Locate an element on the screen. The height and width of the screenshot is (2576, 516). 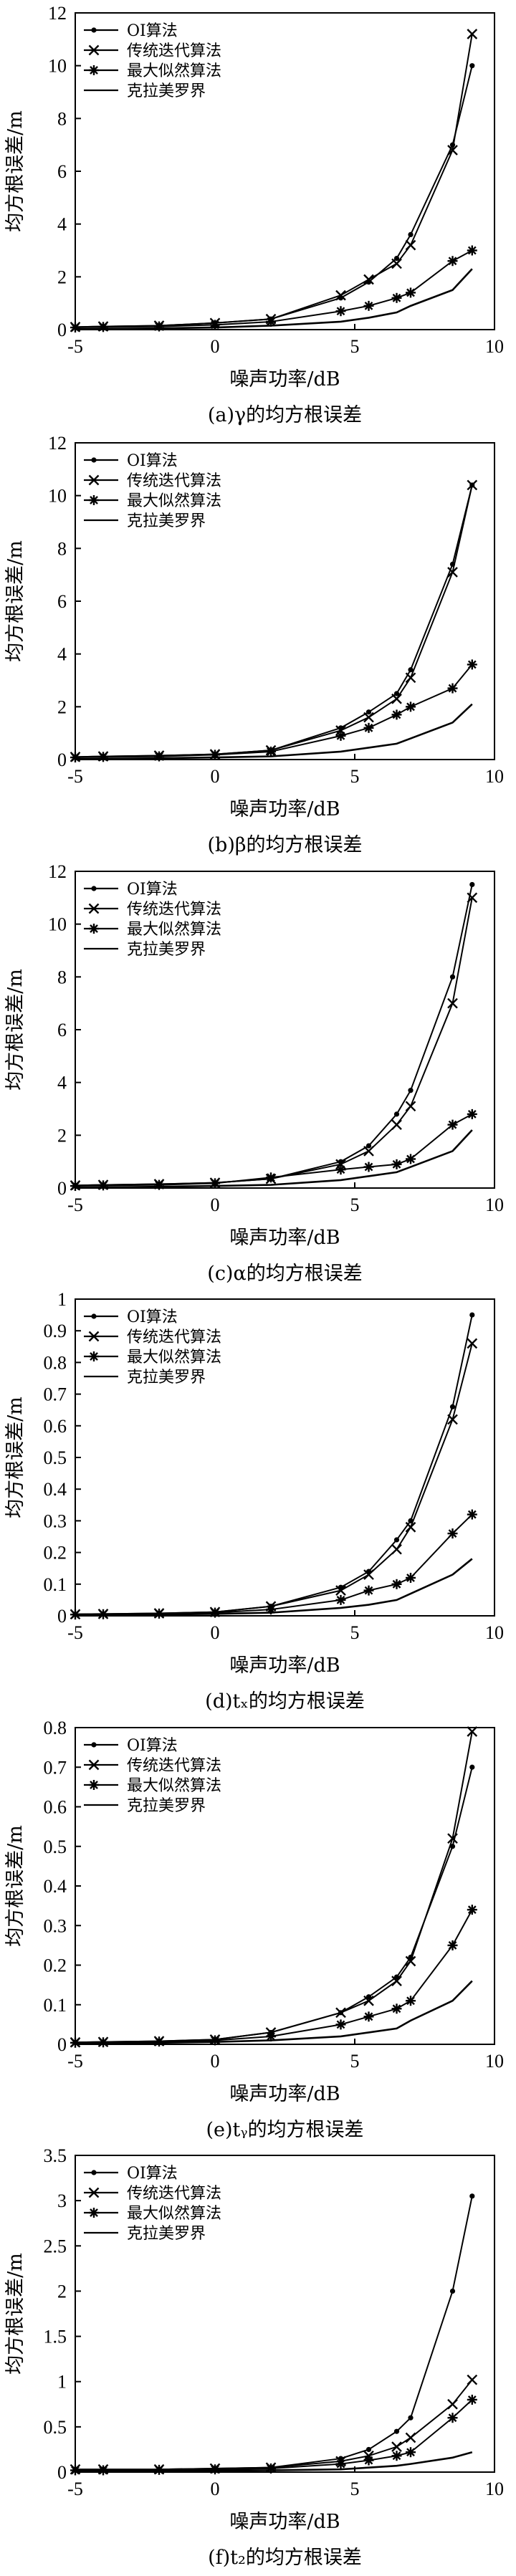
chart-caption: (f)t₂的均方根误差 is located at coordinates (285, 2558).